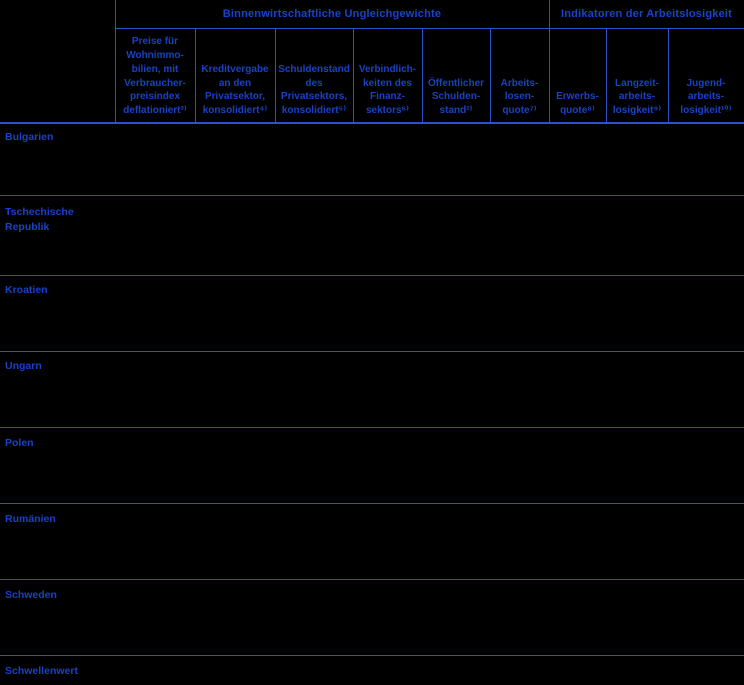 Image resolution: width=744 pixels, height=685 pixels. What do you see at coordinates (115, 61) in the screenshot?
I see `group-divider-left` at bounding box center [115, 61].